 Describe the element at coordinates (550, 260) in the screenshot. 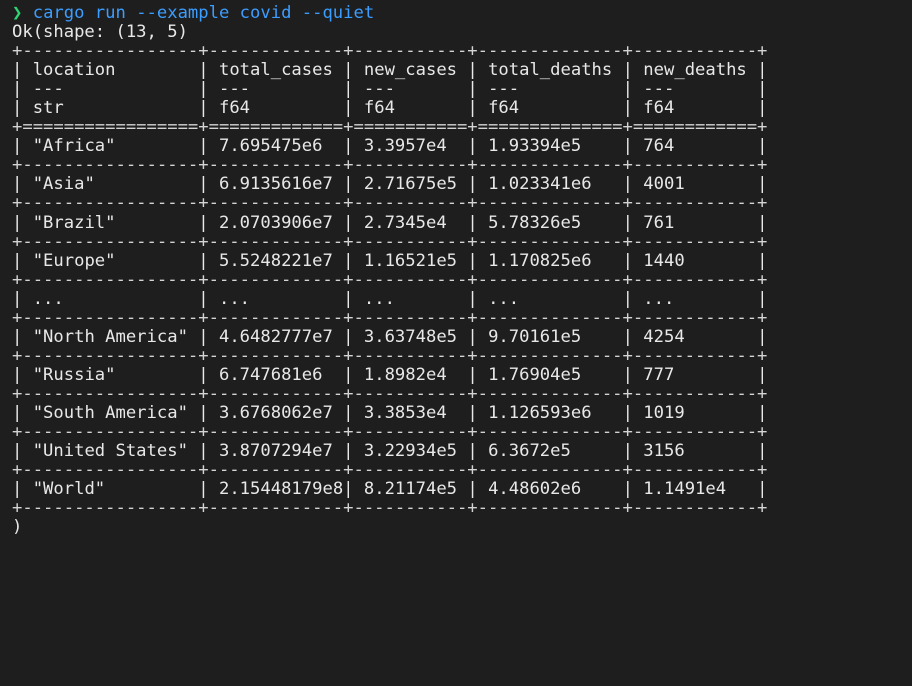

I see `table-cell: 1.170825e6` at that location.